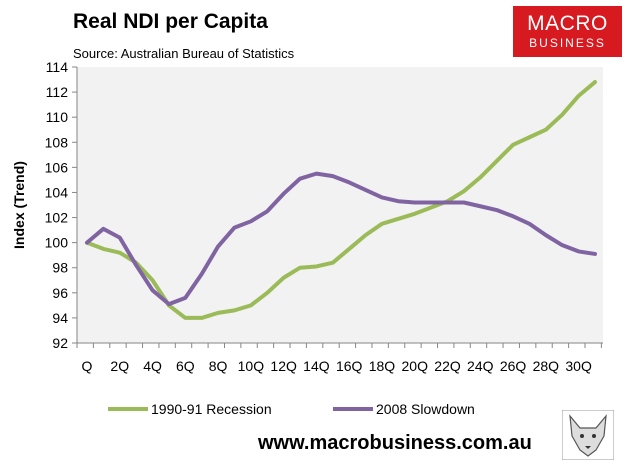 The image size is (633, 464). Describe the element at coordinates (578, 366) in the screenshot. I see `x-tick-label: 30Q` at that location.